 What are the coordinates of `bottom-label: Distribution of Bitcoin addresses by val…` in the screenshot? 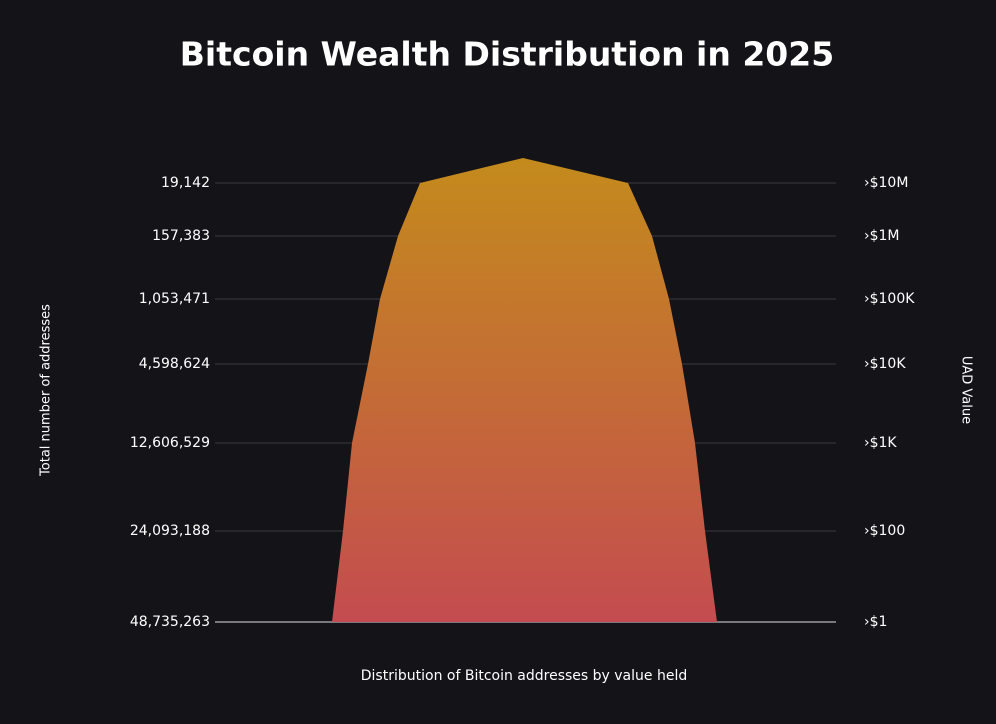 It's located at (524, 676).